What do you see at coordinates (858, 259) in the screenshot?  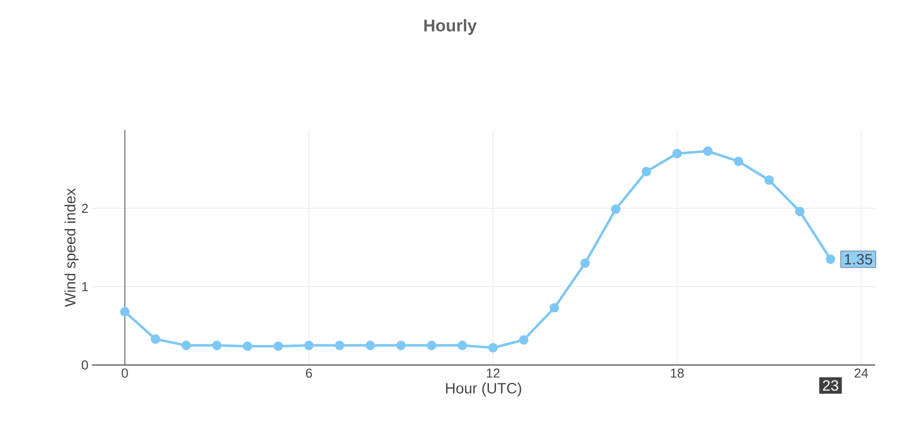 I see `annotation: 1.35` at bounding box center [858, 259].